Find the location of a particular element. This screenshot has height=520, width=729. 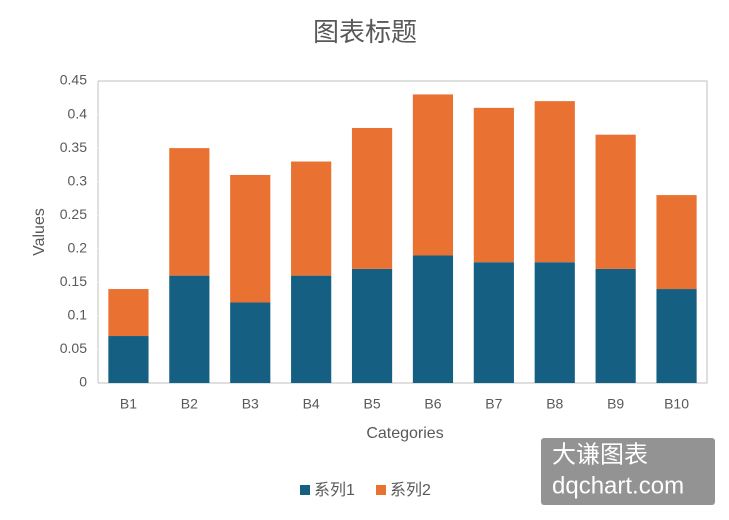

x-tick-label: B6 is located at coordinates (432, 404).